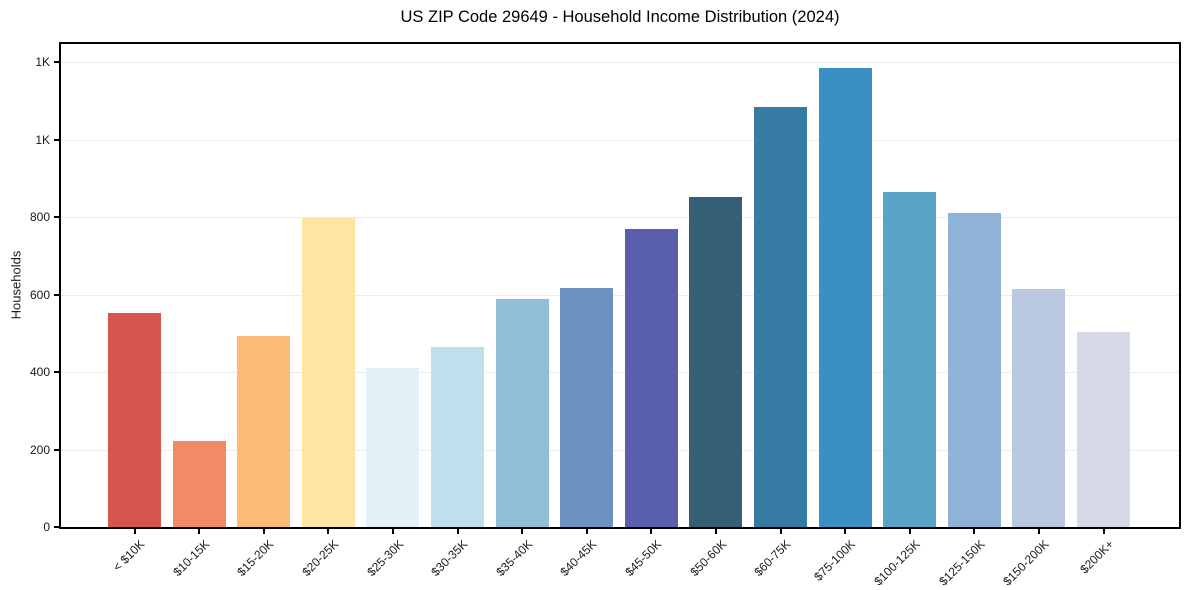 The image size is (1189, 590). What do you see at coordinates (587, 407) in the screenshot?
I see `bar-$40-45K` at bounding box center [587, 407].